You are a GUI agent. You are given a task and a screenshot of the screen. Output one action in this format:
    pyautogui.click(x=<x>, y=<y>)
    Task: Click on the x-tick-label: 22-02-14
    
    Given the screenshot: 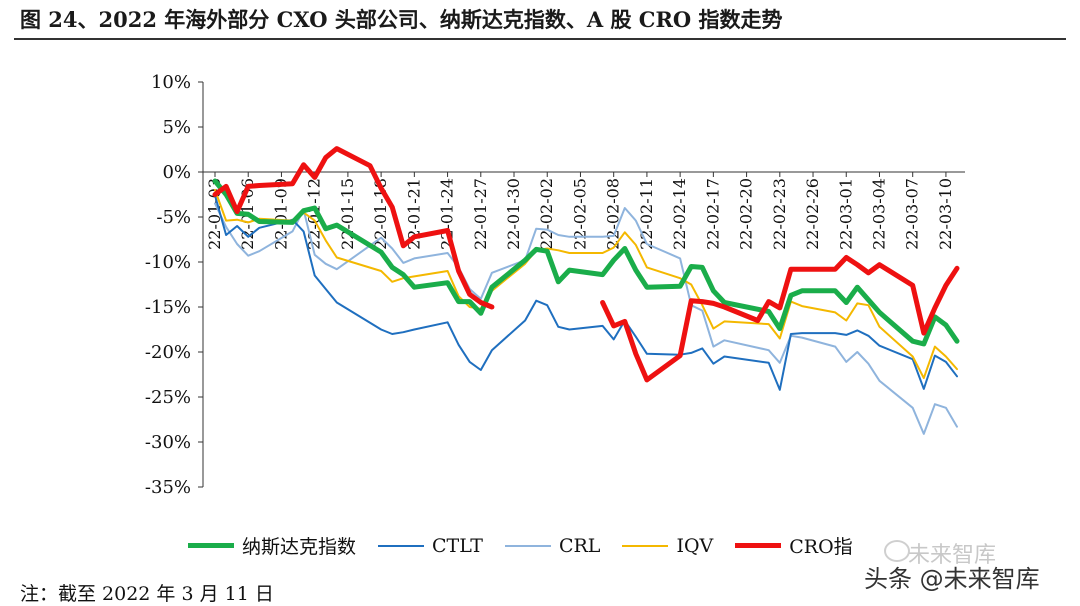 What is the action you would take?
    pyautogui.click(x=679, y=214)
    